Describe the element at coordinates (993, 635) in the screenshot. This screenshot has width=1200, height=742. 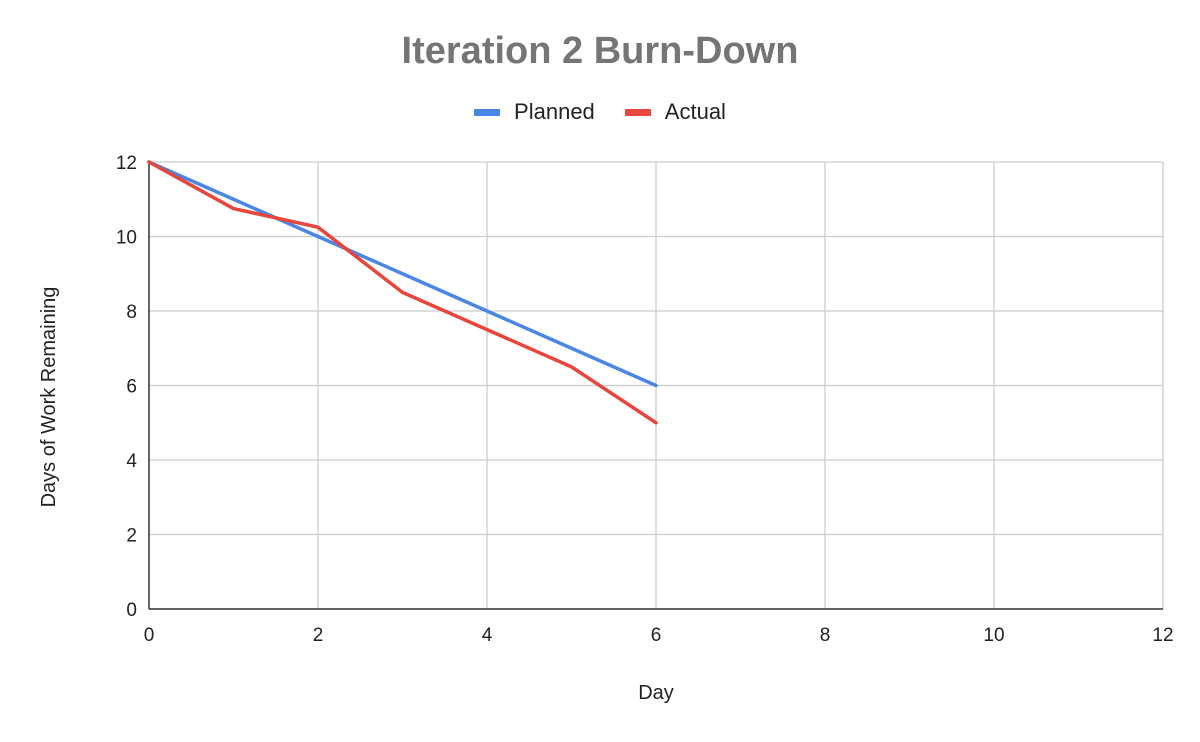
I see `x-tick-label: 10` at that location.